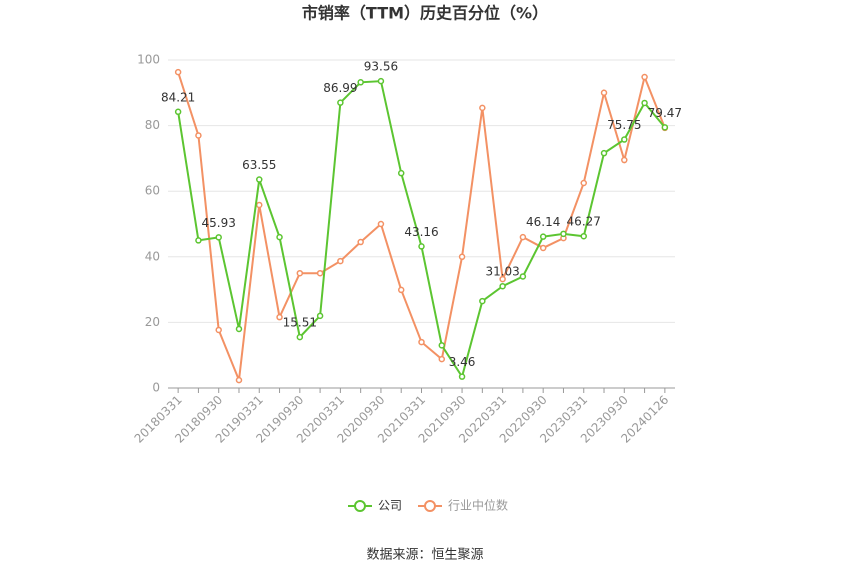 This screenshot has width=850, height=579. I want to click on legend-label: 公司, so click(390, 506).